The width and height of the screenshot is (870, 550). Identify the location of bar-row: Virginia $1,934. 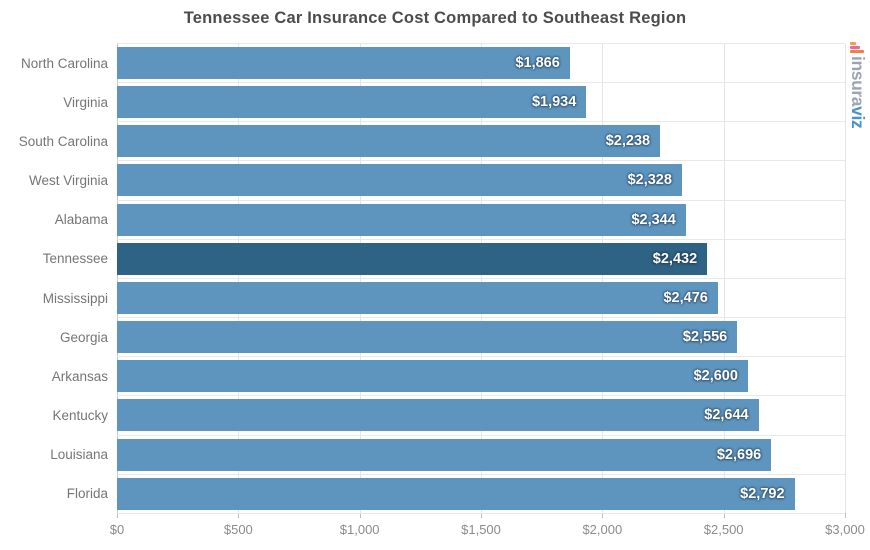
(454, 103).